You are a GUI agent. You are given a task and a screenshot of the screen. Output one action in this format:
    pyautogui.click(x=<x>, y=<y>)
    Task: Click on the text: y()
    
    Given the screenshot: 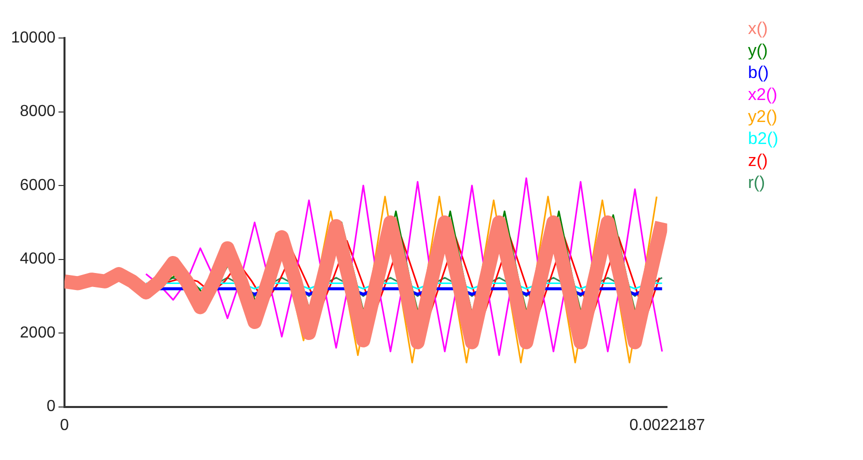 What is the action you would take?
    pyautogui.click(x=758, y=51)
    